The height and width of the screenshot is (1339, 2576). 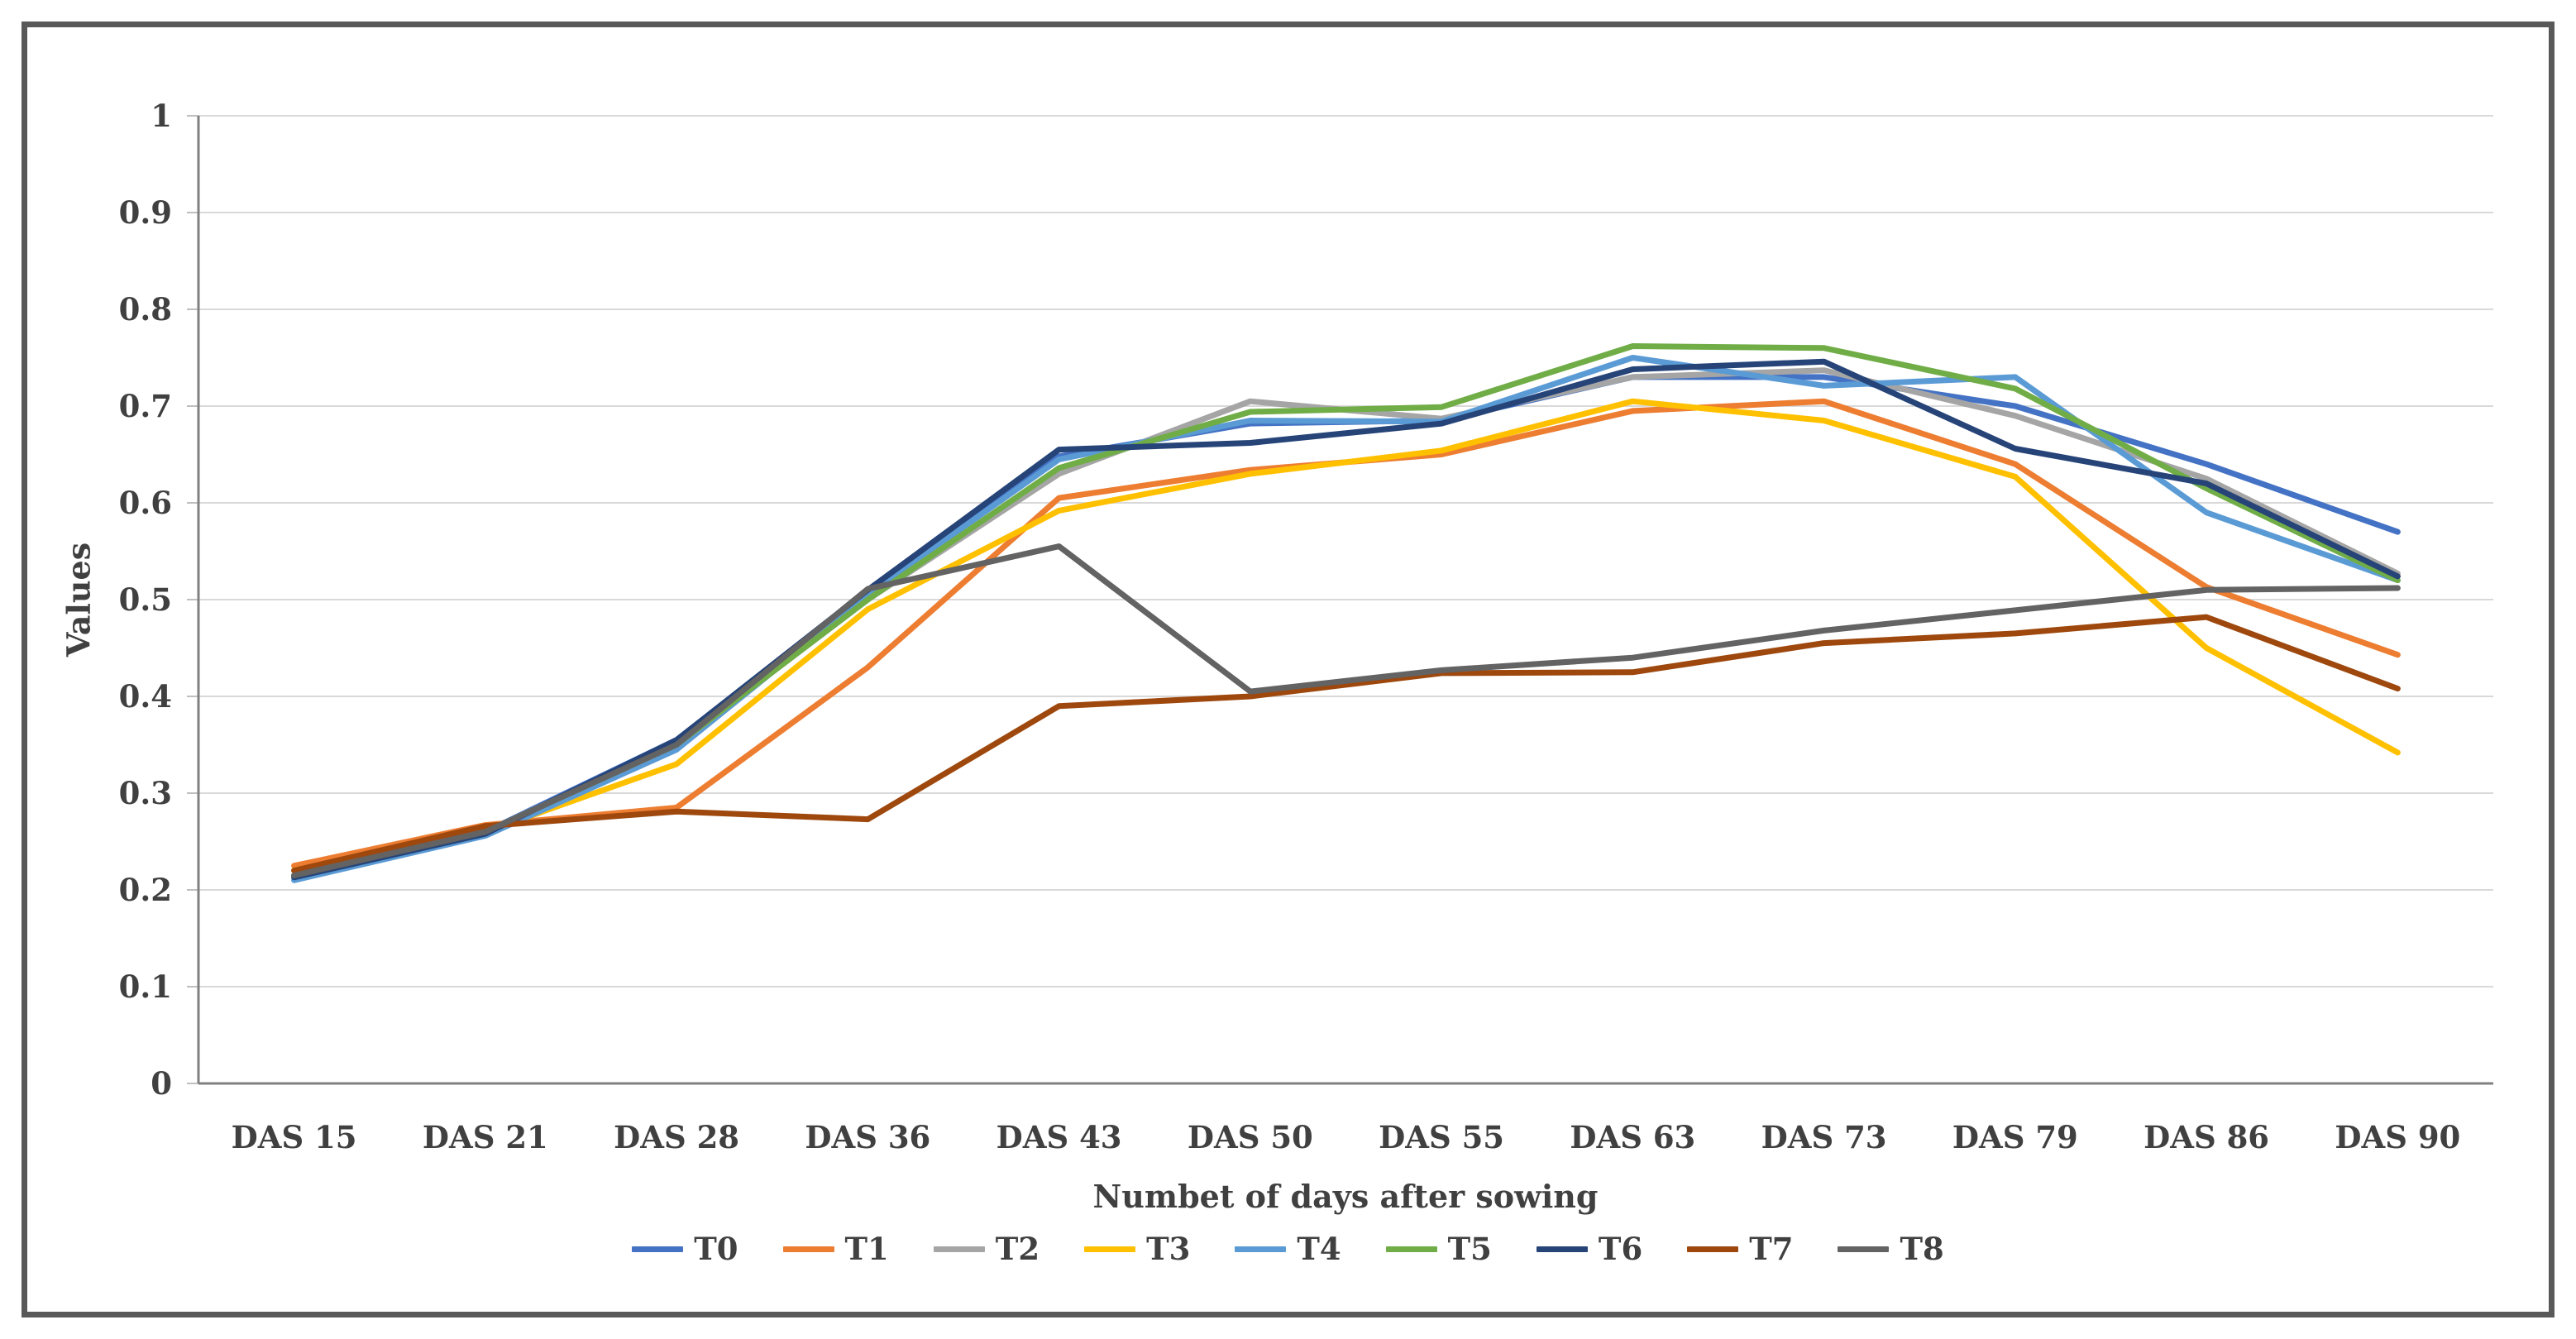 What do you see at coordinates (1168, 1249) in the screenshot?
I see `legend-label: T3` at bounding box center [1168, 1249].